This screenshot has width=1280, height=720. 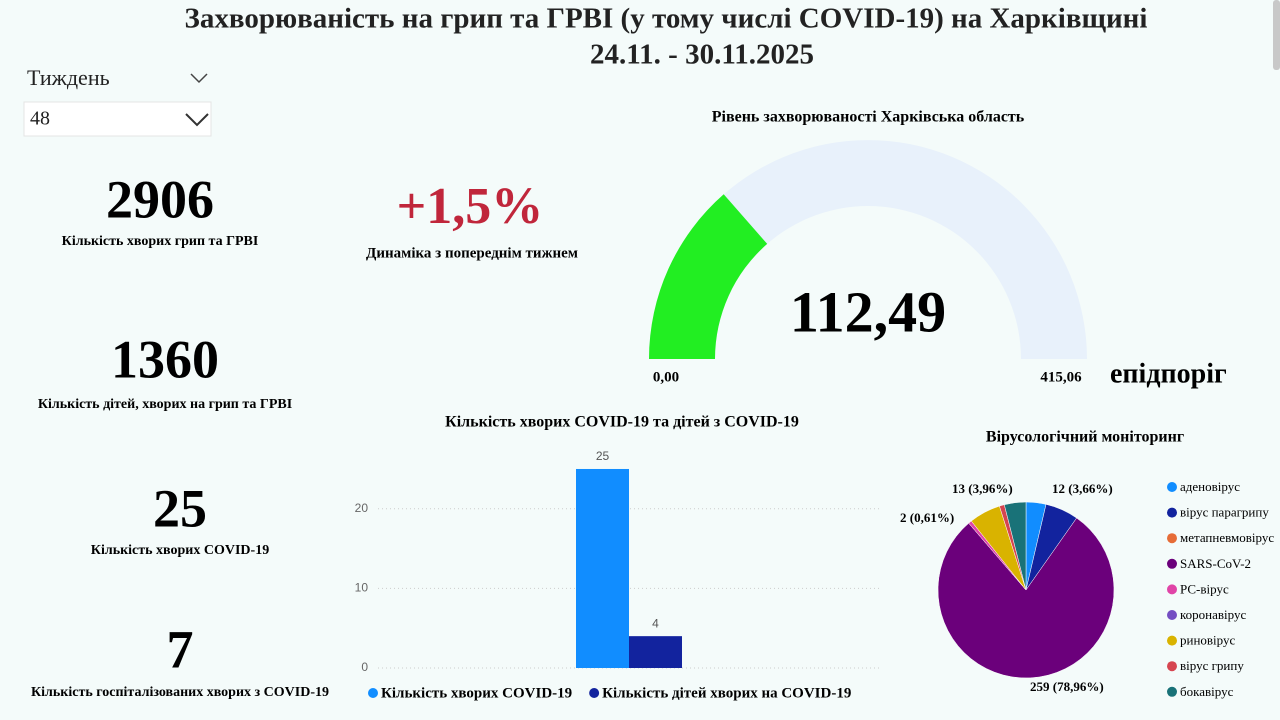 What do you see at coordinates (1207, 691) in the screenshot?
I see `legend-label: бокавірус` at bounding box center [1207, 691].